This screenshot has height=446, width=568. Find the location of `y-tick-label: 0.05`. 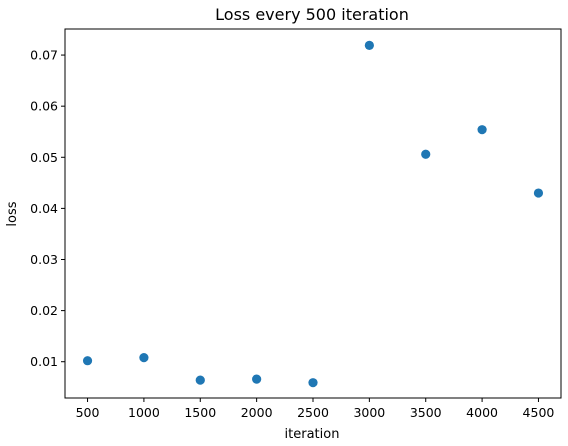

y-tick-label: 0.05 is located at coordinates (44, 157).